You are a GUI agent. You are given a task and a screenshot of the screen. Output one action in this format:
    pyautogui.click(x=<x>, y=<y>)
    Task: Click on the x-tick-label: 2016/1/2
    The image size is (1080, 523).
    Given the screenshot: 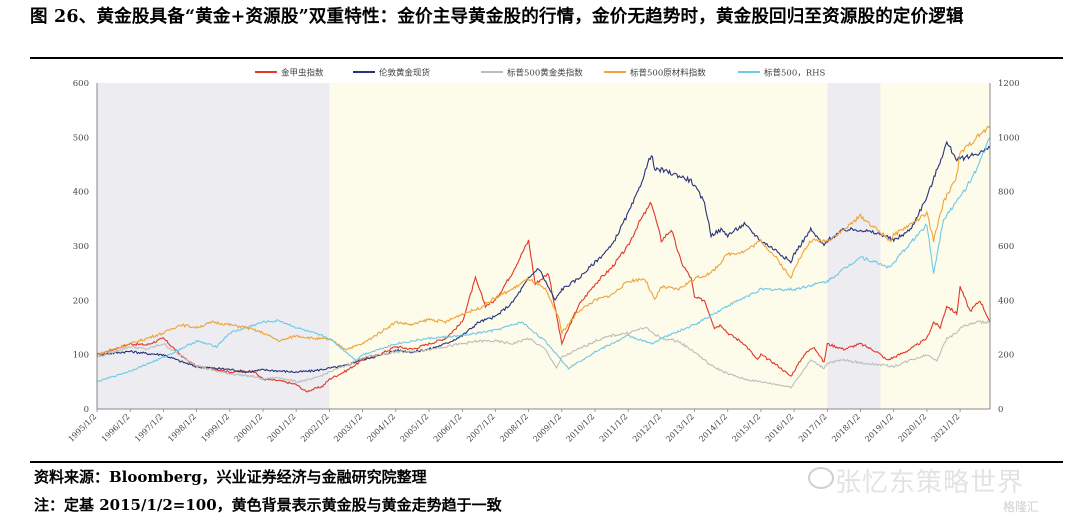 What is the action you would take?
    pyautogui.click(x=780, y=428)
    